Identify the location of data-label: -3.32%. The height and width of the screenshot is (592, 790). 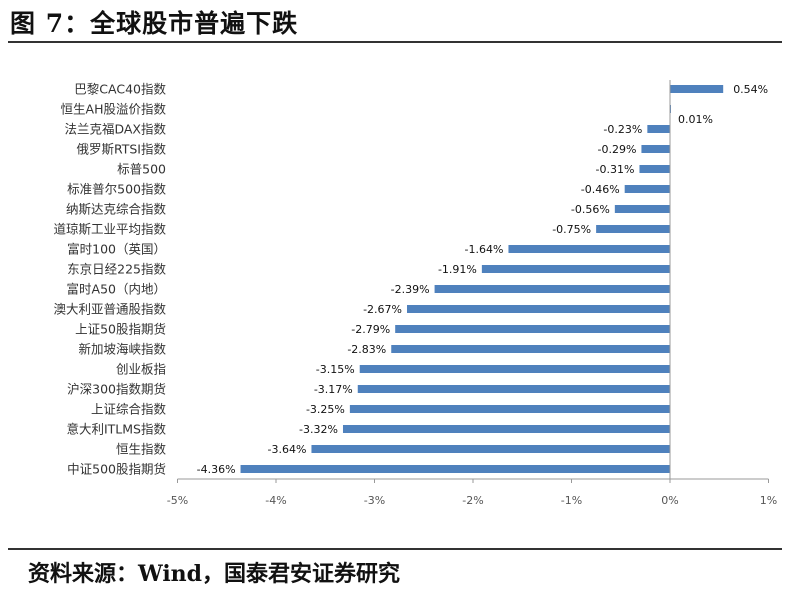
(318, 429).